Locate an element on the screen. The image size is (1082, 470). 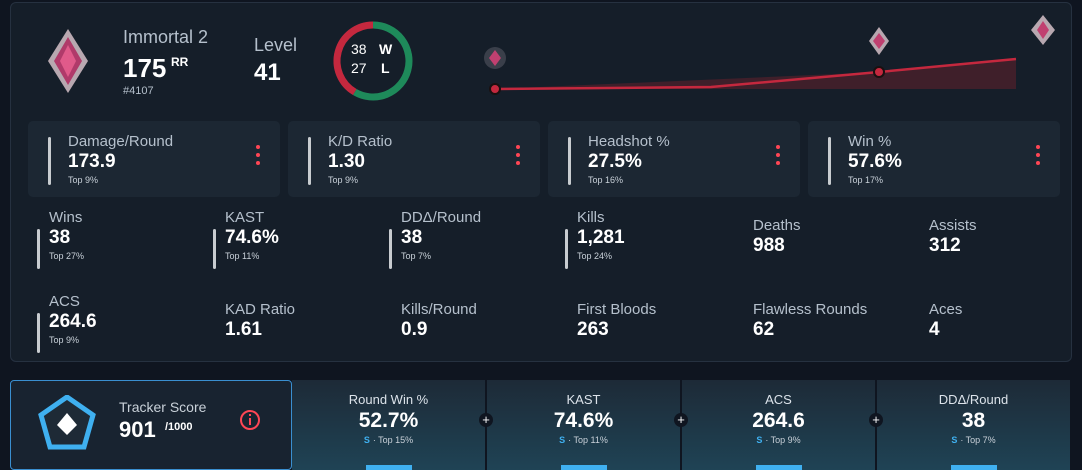
item-sub: S · Top 11% is located at coordinates (583, 440).